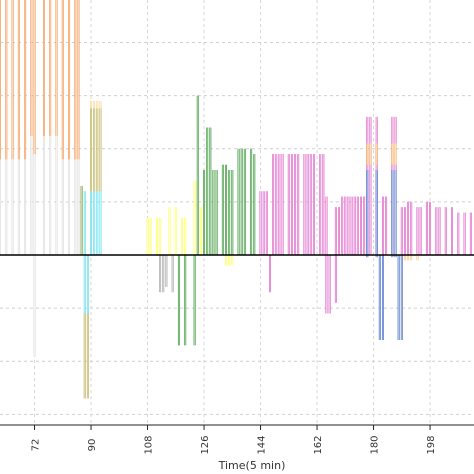 Image resolution: width=474 pixels, height=474 pixels. What do you see at coordinates (149, 444) in the screenshot?
I see `x-tick-label: 108` at bounding box center [149, 444].